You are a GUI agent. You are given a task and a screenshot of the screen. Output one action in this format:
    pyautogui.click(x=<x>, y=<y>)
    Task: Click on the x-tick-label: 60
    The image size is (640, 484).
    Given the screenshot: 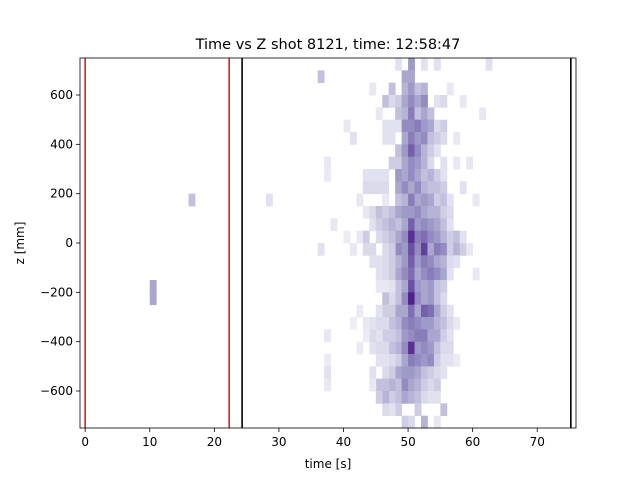 What is the action you would take?
    pyautogui.click(x=472, y=442)
    